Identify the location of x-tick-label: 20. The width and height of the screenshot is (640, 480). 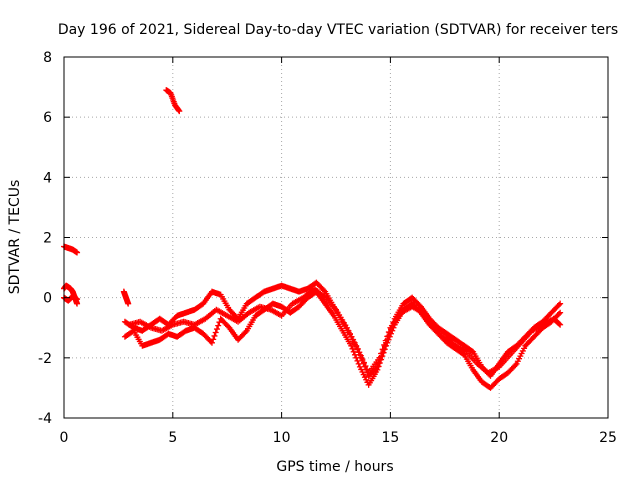
(499, 438).